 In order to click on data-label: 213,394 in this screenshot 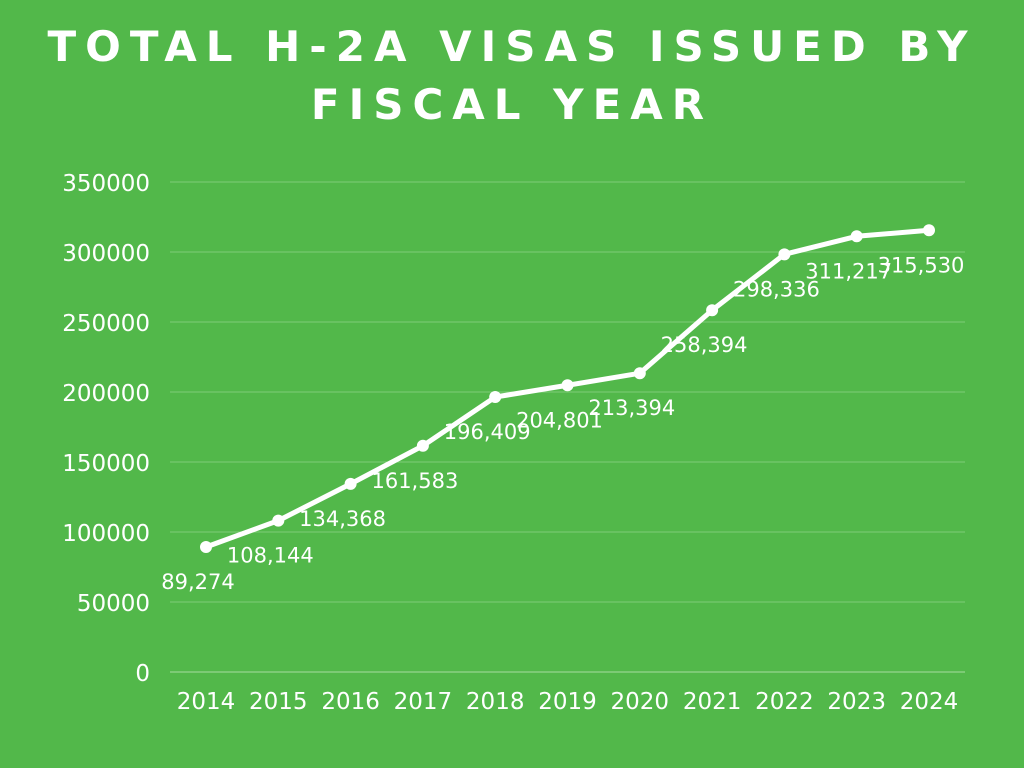, I will do `click(631, 408)`.